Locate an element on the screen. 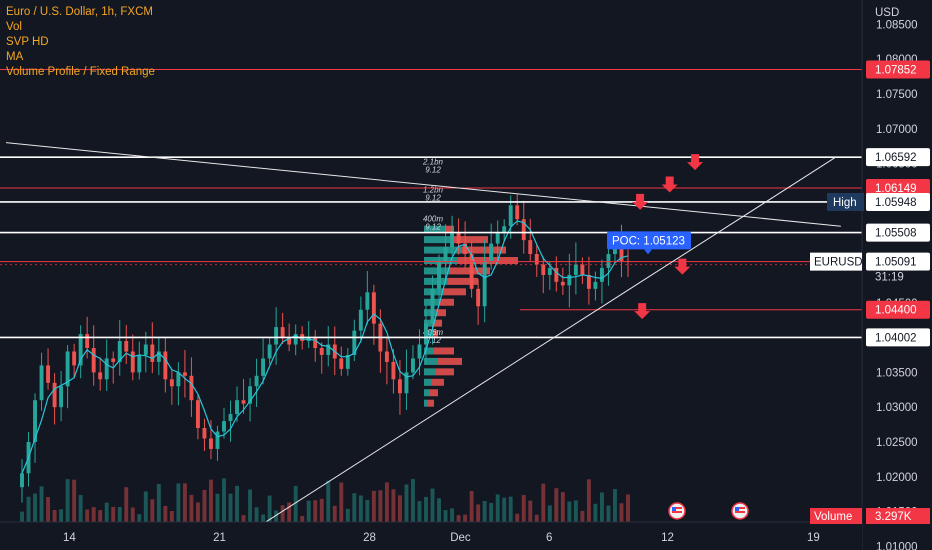 The width and height of the screenshot is (932, 550). price-tag-0: 1.07852 is located at coordinates (896, 70).